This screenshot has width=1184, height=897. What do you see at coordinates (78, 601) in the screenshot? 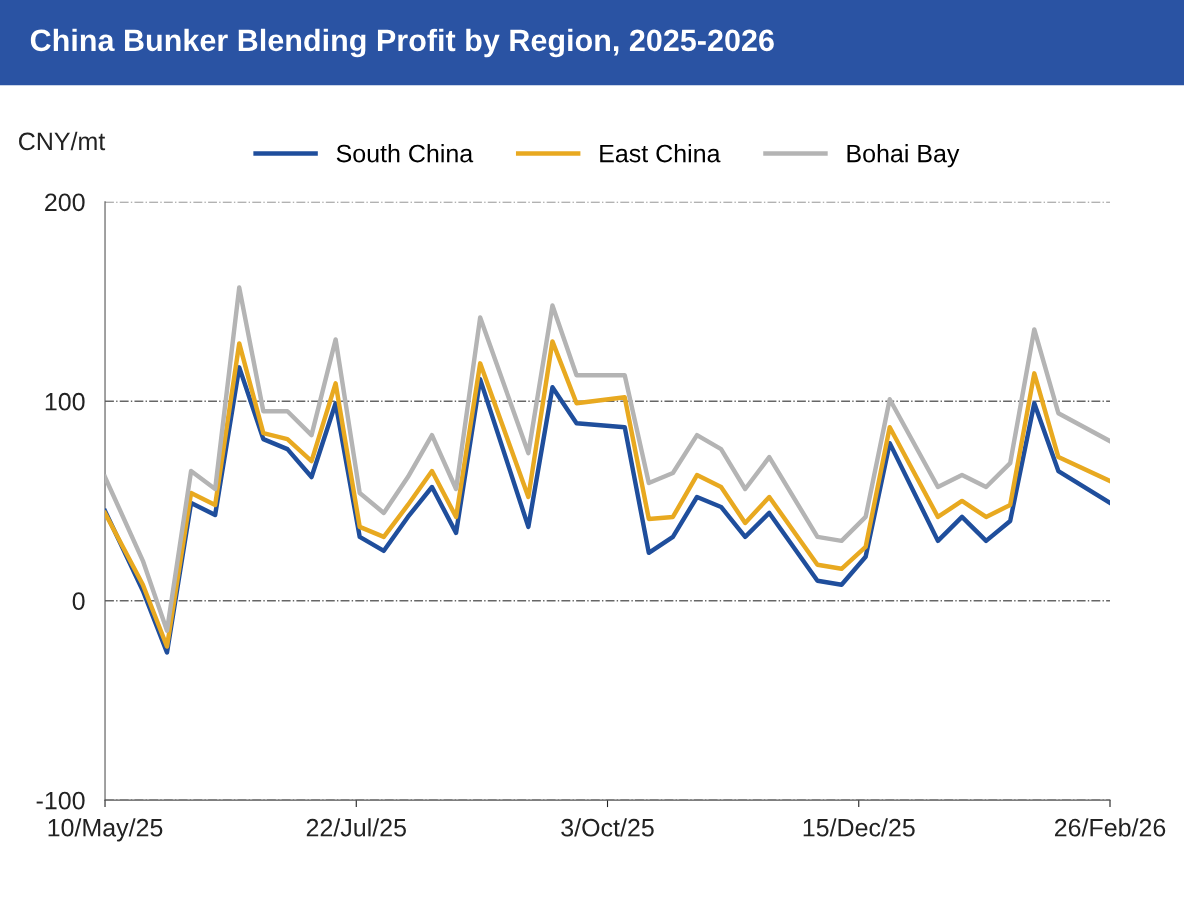
I see `y-tick-label: 0` at bounding box center [78, 601].